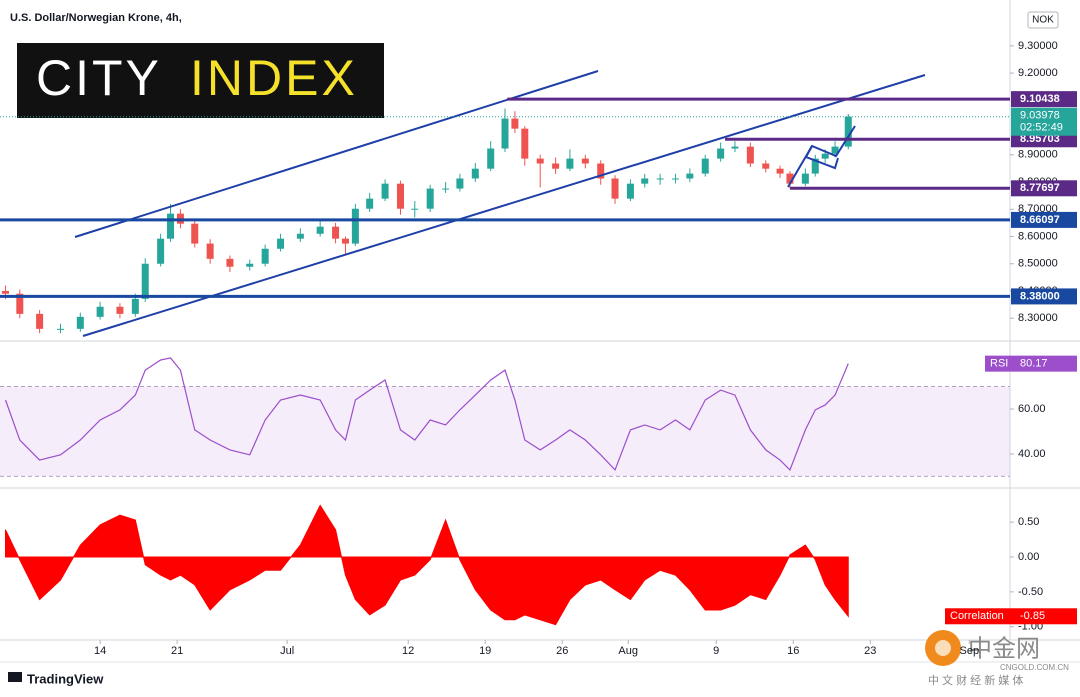 The height and width of the screenshot is (697, 1080). Describe the element at coordinates (15, 677) in the screenshot. I see `footer-logo` at that location.